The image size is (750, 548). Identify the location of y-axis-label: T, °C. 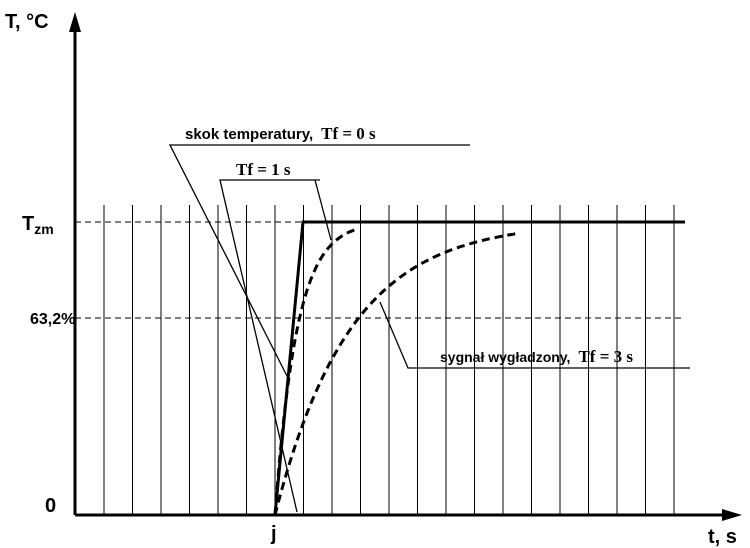
(27, 22).